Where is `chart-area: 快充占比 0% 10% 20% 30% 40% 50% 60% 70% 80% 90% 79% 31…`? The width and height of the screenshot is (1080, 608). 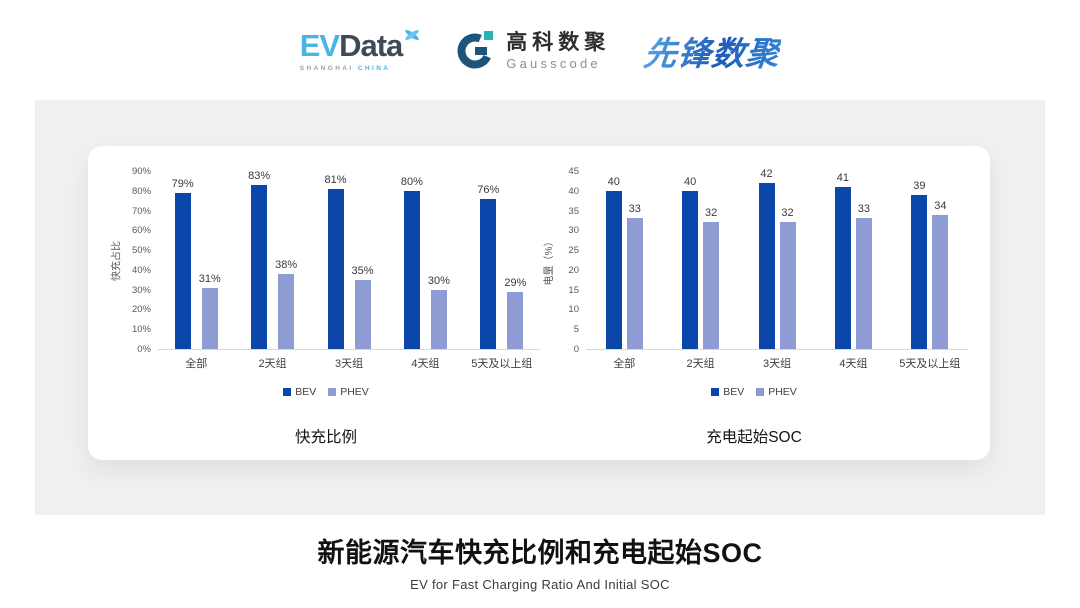
chart-area: 快充占比 0% 10% 20% 30% 40% 50% 60% 70% 80% 90% 79% 31… is located at coordinates (326, 260).